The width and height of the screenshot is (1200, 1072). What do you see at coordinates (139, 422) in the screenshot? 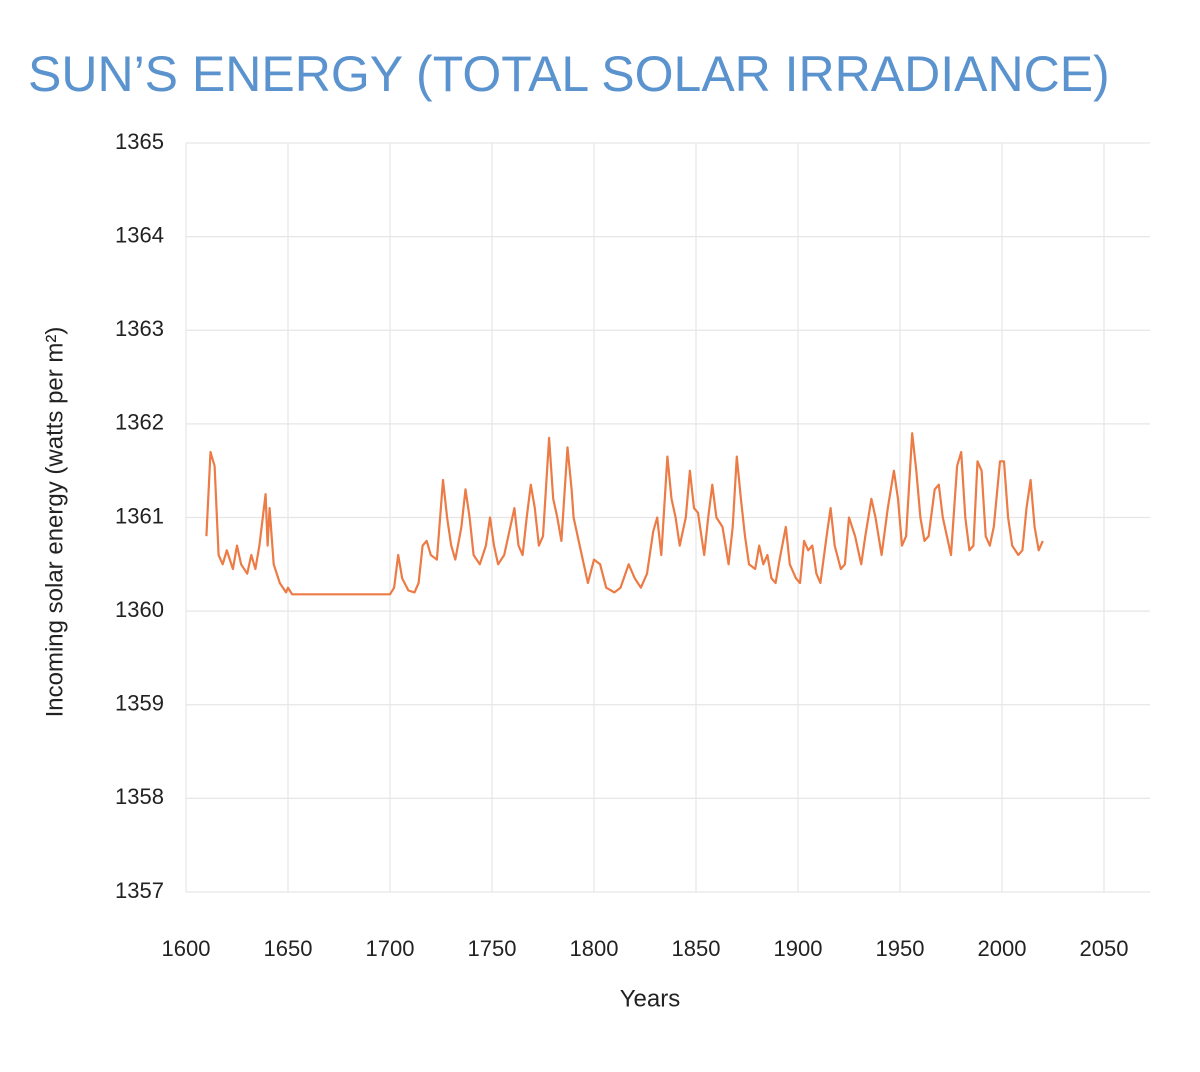
I see `y-tick-label: 1362` at bounding box center [139, 422].